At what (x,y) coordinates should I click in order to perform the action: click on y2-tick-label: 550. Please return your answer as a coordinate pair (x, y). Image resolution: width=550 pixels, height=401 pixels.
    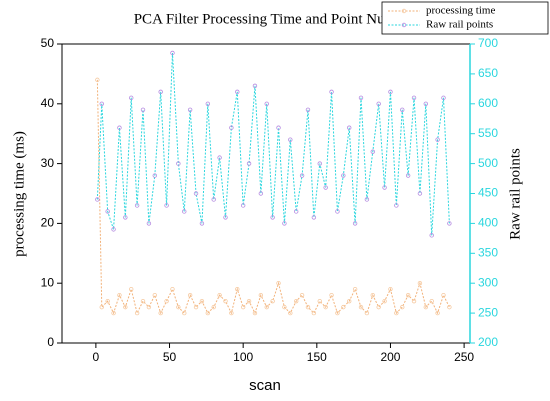
    Looking at the image, I should click on (488, 133).